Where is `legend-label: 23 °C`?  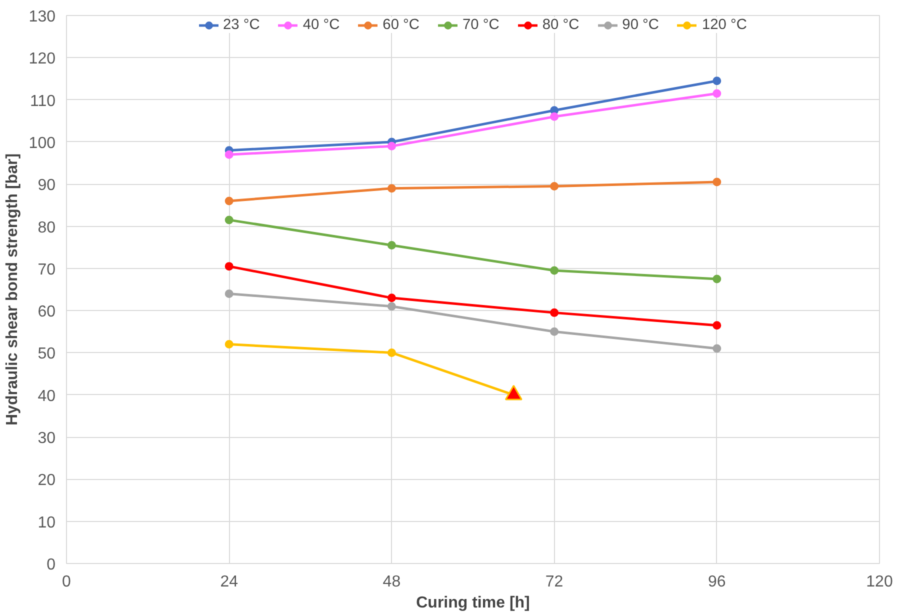 legend-label: 23 °C is located at coordinates (241, 25).